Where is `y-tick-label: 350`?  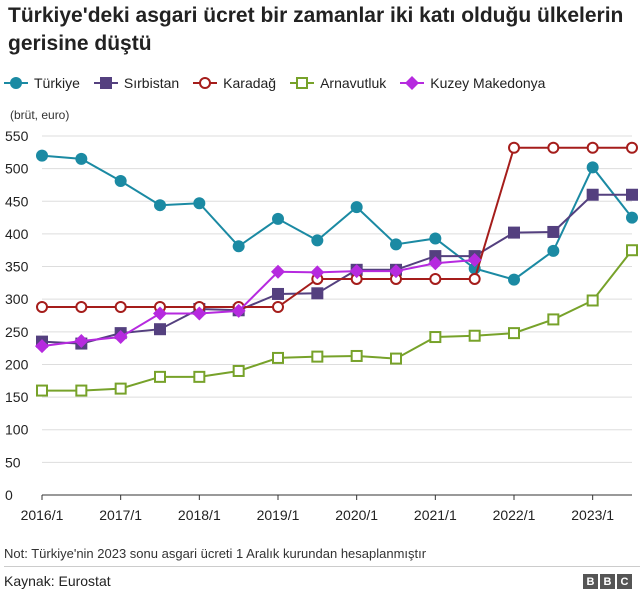
y-tick-label: 350 is located at coordinates (17, 267).